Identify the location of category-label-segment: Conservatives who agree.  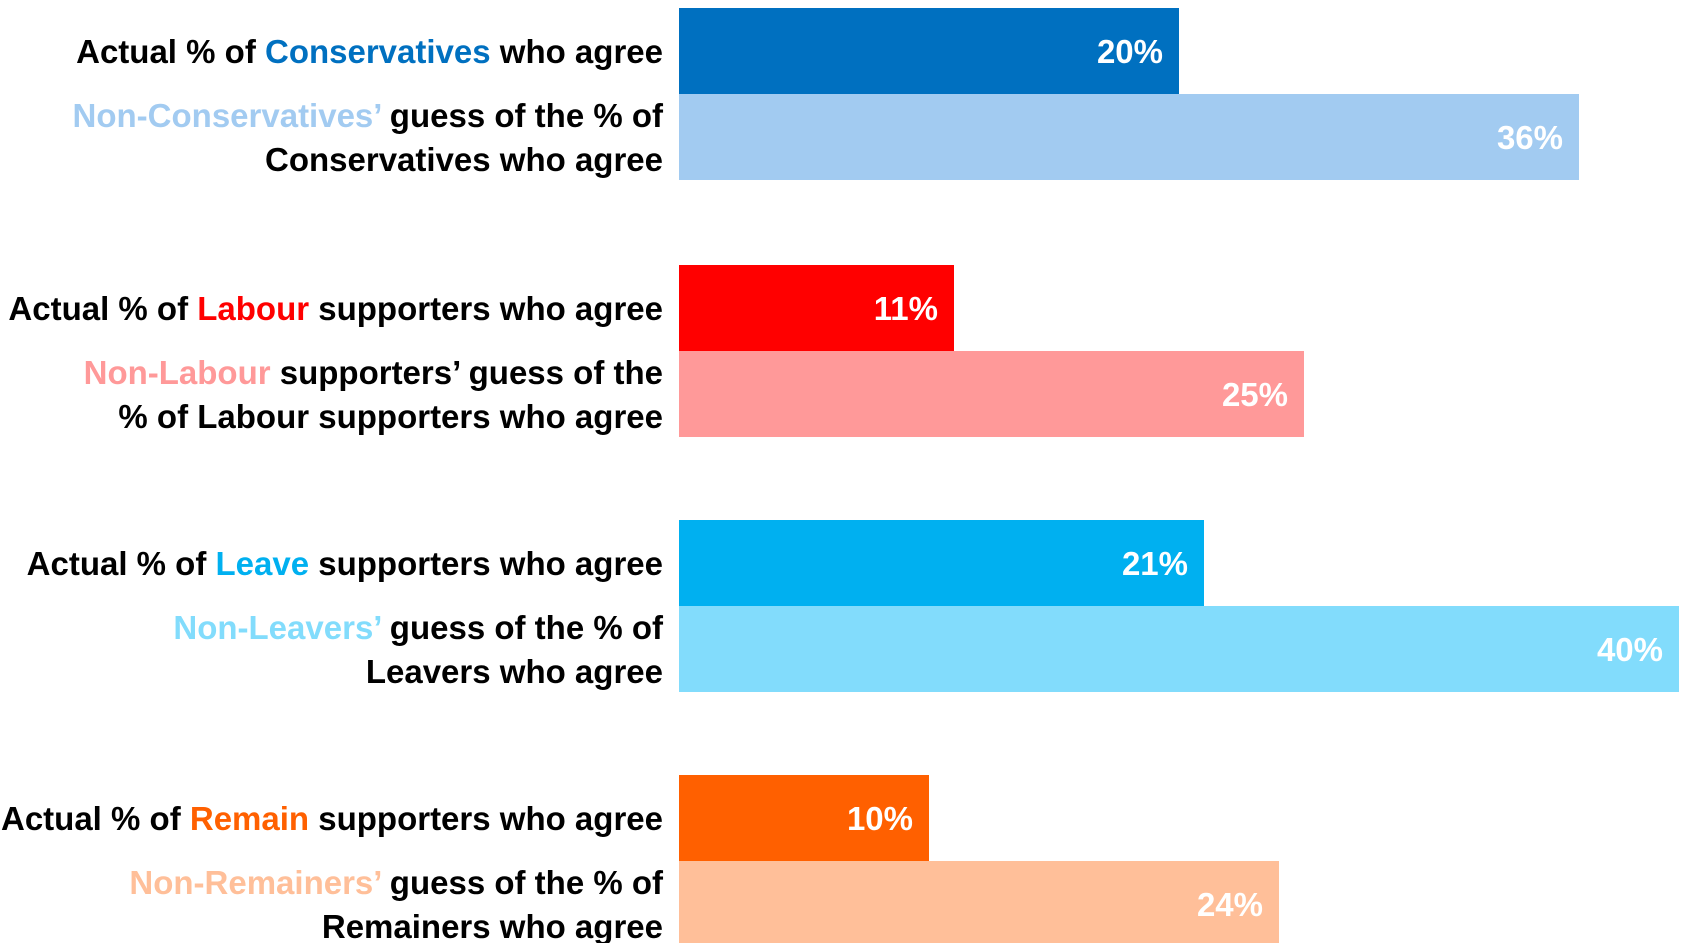
(464, 159).